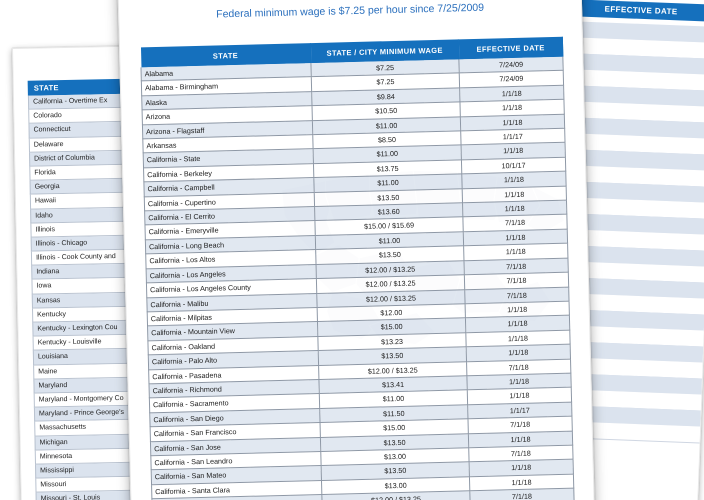 The width and height of the screenshot is (704, 500). I want to click on cell-date: 7/1/18, so click(522, 494).